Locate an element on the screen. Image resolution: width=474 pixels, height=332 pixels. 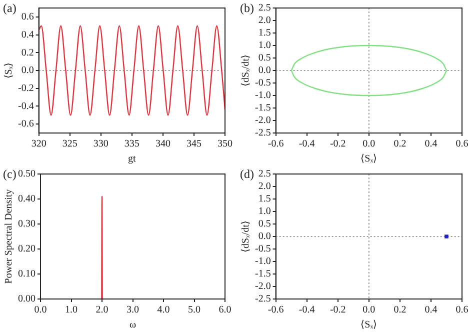
x-tick-label: 5.0 is located at coordinates (194, 310).